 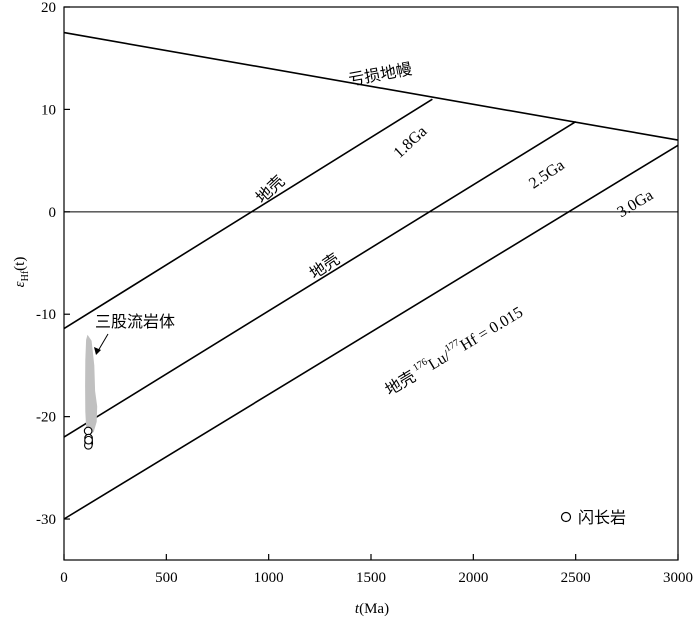 I want to click on ratio-label-group: 地壳 176Lu/177Hf = 0.015, so click(x=454, y=350).